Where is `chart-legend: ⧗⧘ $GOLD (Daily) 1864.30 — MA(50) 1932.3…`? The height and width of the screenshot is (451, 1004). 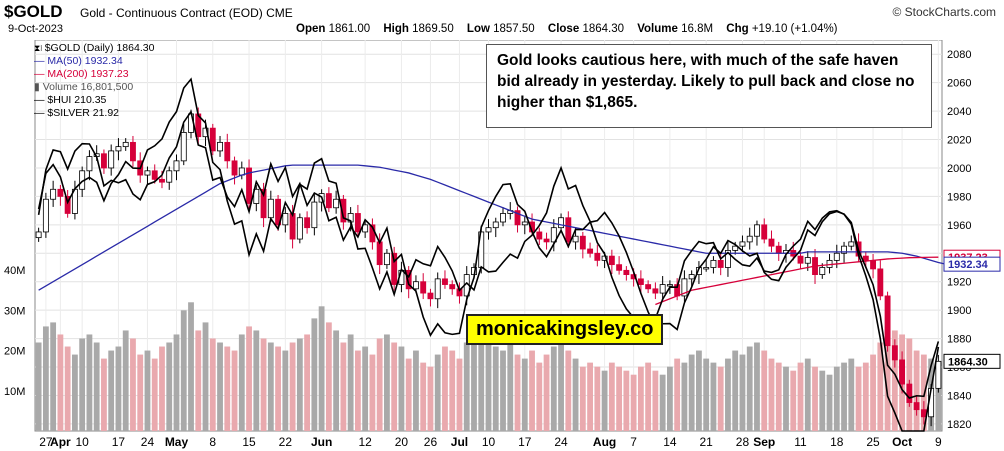 chart-legend: ⧗⧘ $GOLD (Daily) 1864.30 — MA(50) 1932.3… is located at coordinates (94, 81).